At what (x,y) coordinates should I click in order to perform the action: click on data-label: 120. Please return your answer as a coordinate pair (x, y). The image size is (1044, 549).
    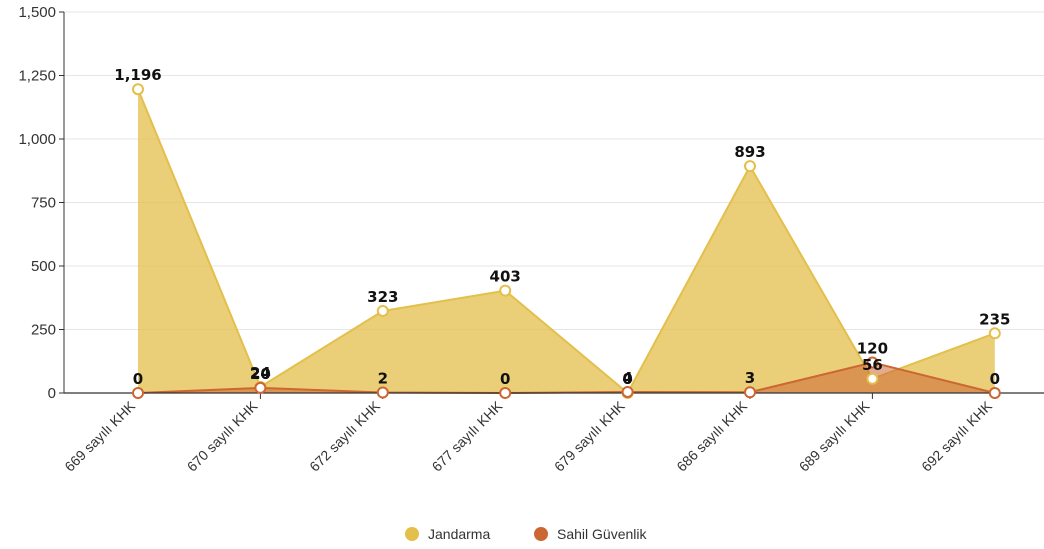
    Looking at the image, I should click on (872, 349).